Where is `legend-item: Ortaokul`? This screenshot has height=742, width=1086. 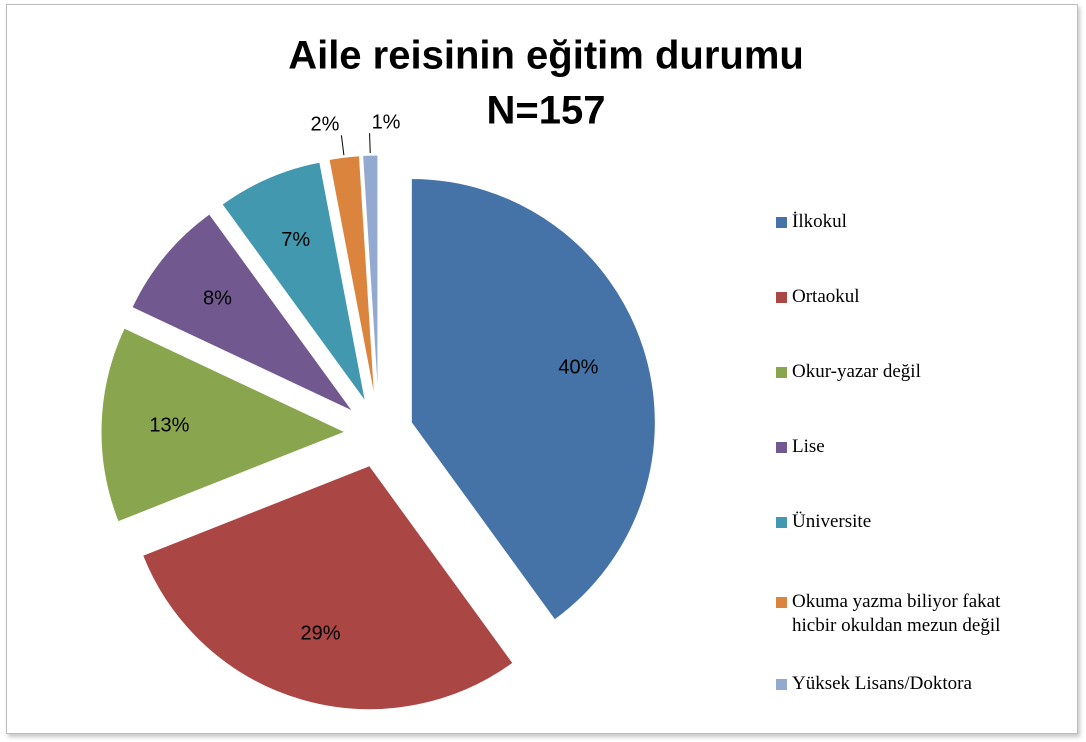 legend-item: Ortaokul is located at coordinates (921, 297).